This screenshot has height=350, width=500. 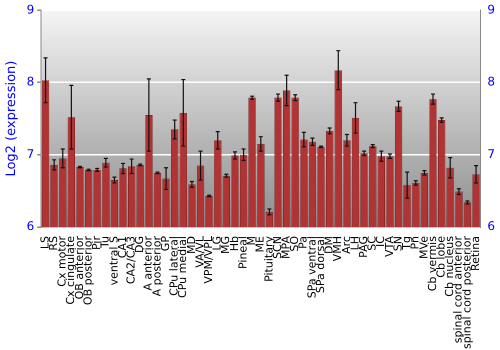 What do you see at coordinates (30, 9) in the screenshot?
I see `y-tick-label: 9` at bounding box center [30, 9].